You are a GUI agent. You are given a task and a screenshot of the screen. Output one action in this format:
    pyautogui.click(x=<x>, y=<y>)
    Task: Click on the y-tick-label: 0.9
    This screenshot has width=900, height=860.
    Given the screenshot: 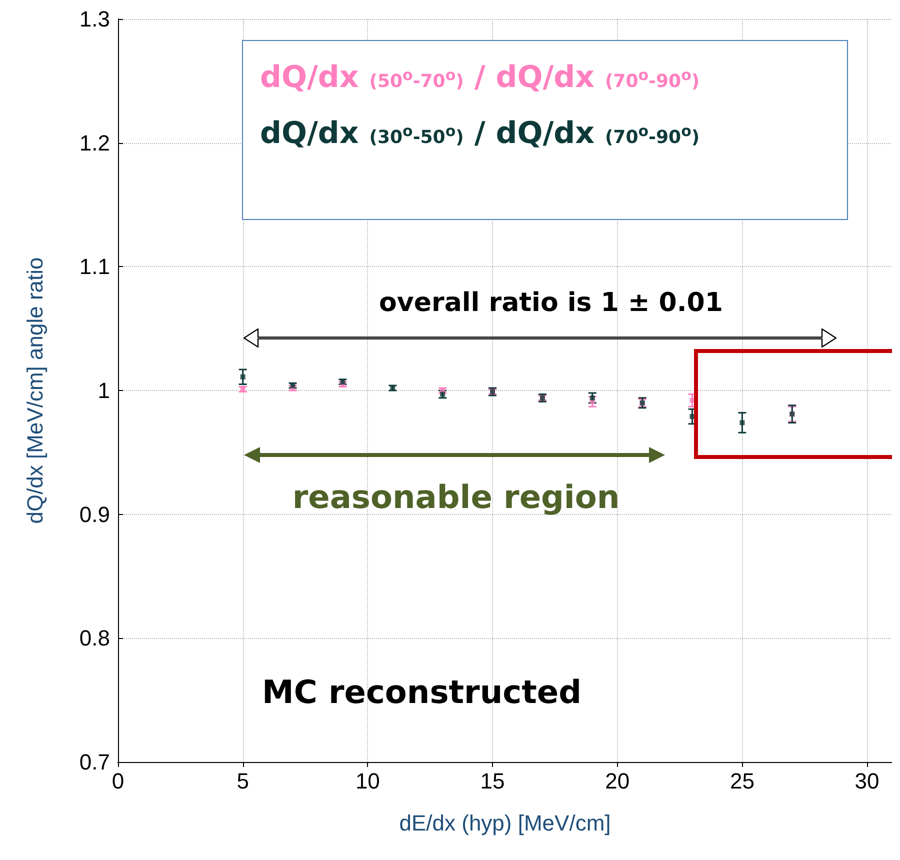 What is the action you would take?
    pyautogui.click(x=94, y=514)
    